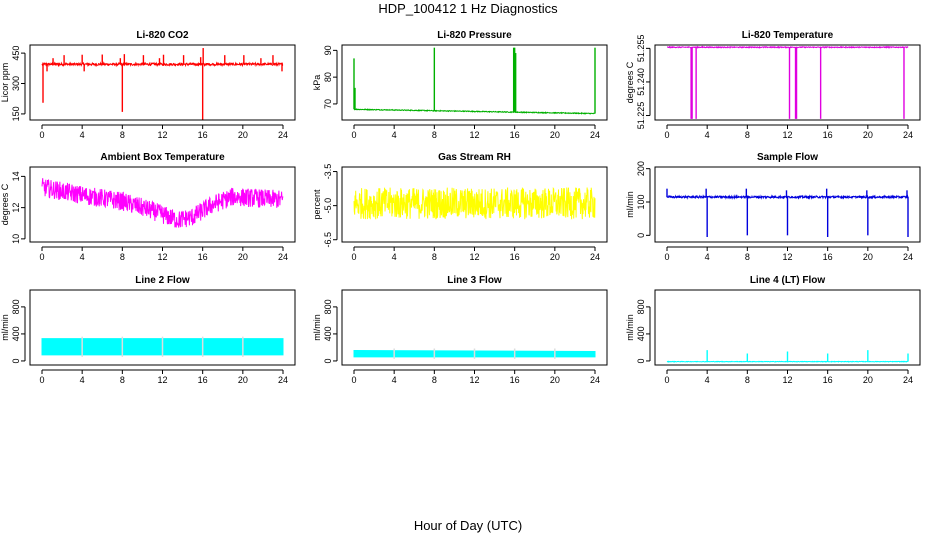 Image resolution: width=936 pixels, height=540 pixels. What do you see at coordinates (162, 35) in the screenshot?
I see `panel-title: Li-820 CO2` at bounding box center [162, 35].